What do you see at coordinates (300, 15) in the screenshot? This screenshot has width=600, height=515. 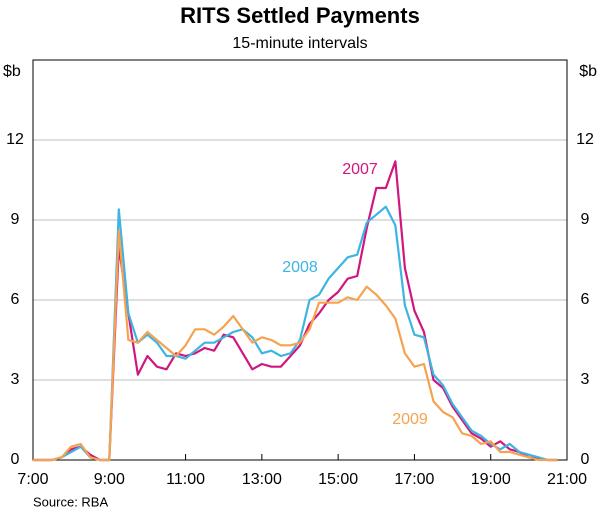 I see `chart-title: RITS Settled Payments` at bounding box center [300, 15].